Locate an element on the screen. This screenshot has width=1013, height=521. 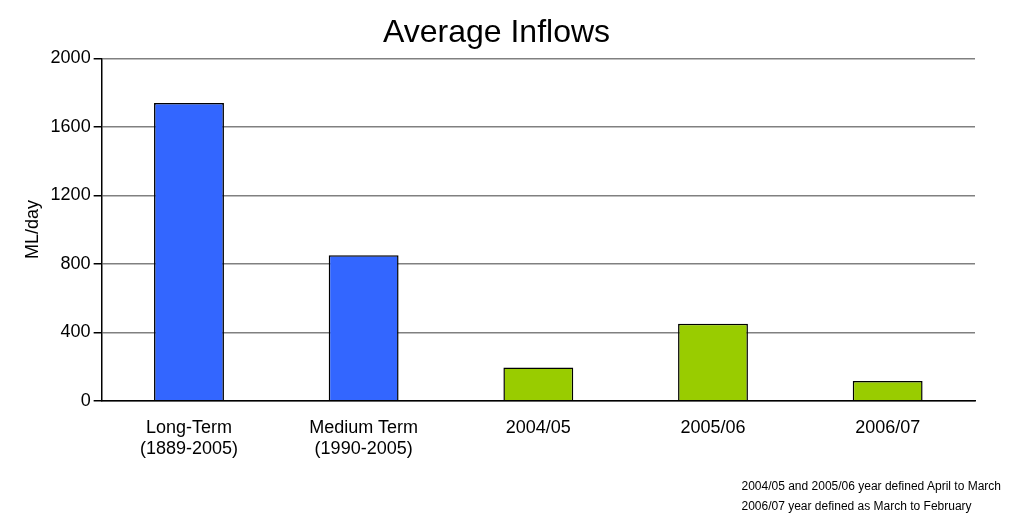
y-tick-label: 0 is located at coordinates (85, 399).